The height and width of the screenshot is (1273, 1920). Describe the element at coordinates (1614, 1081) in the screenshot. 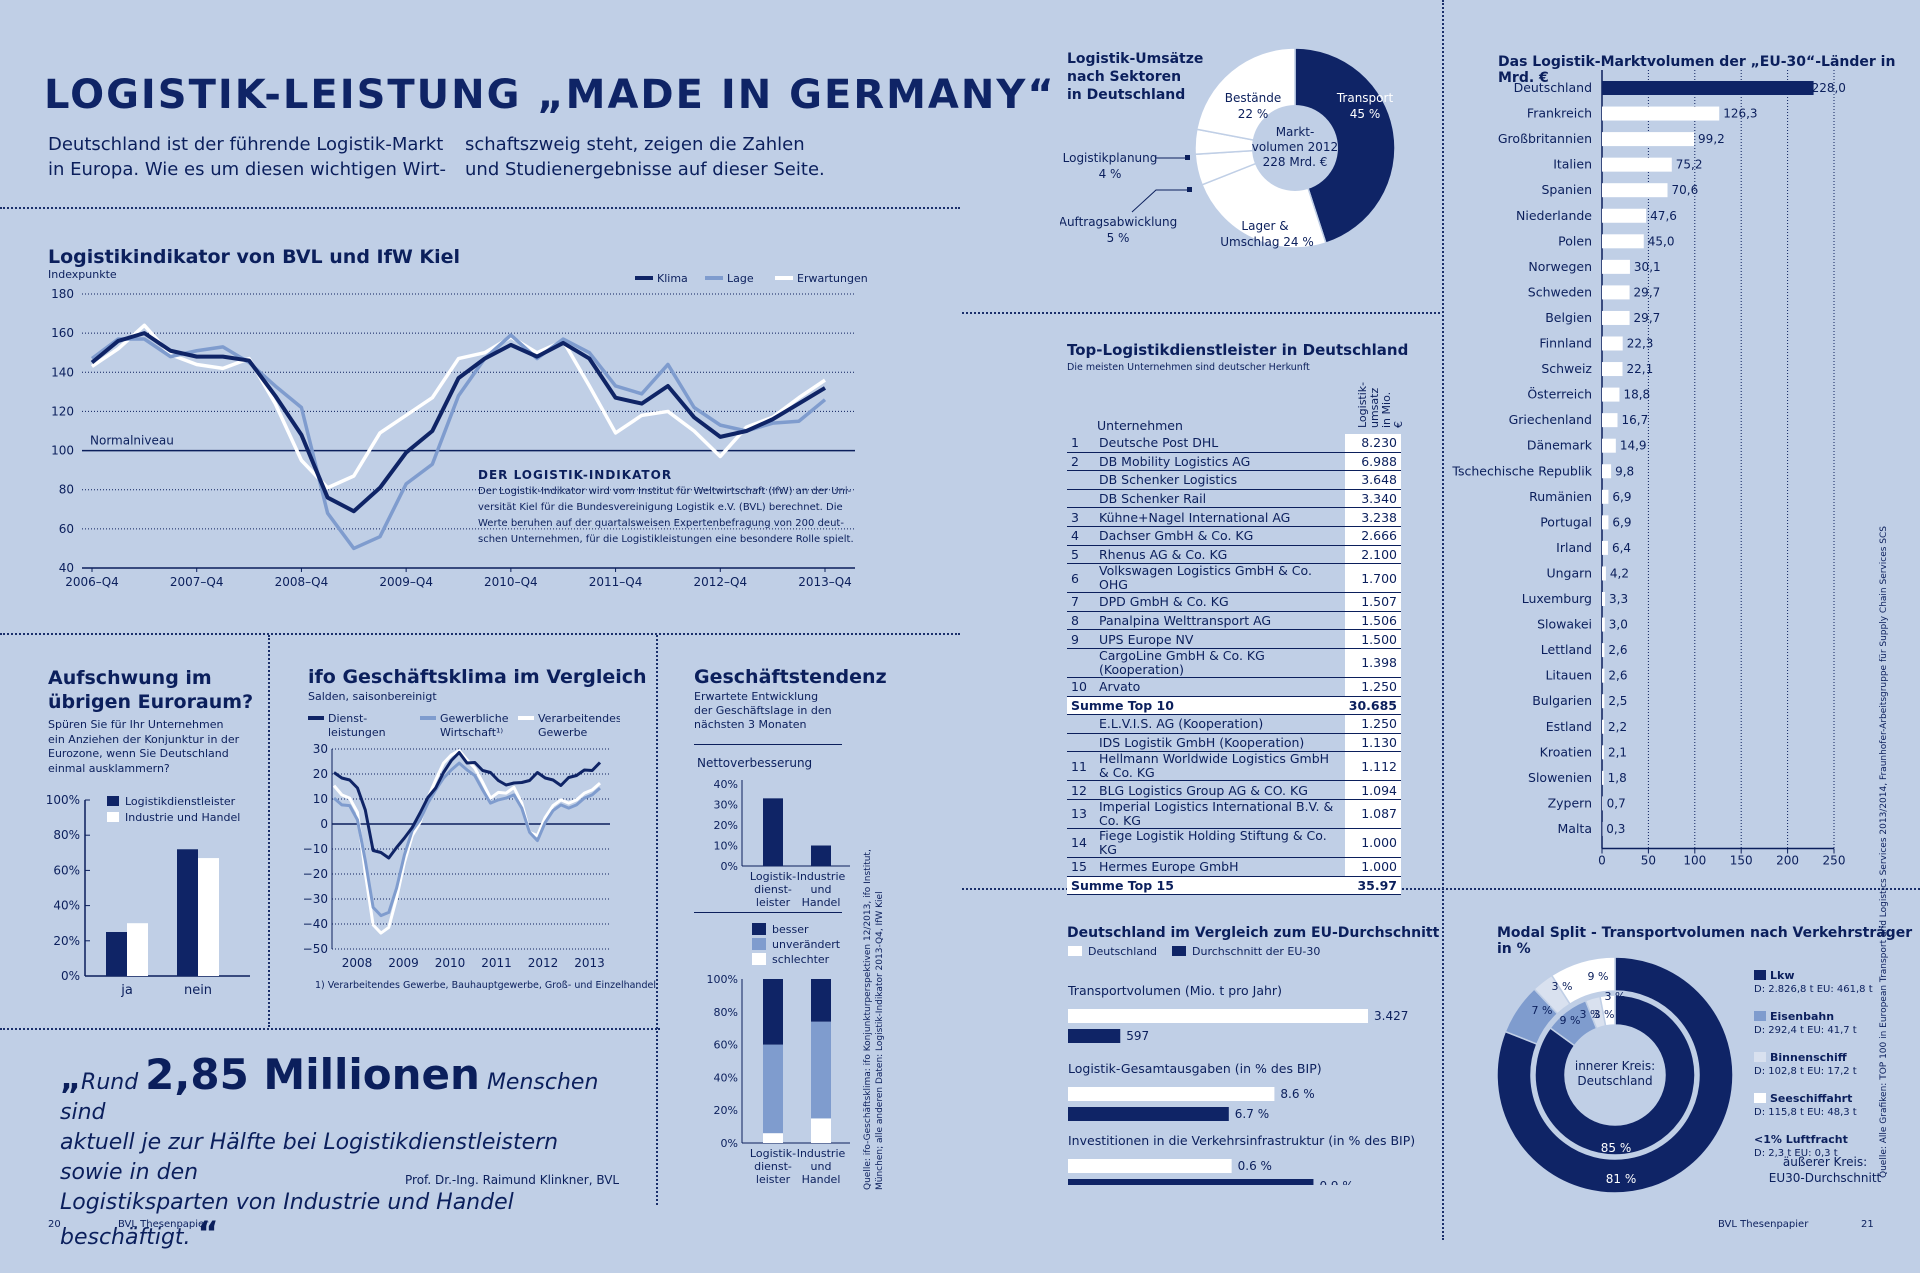

I see `inner-label: Deutschland` at that location.